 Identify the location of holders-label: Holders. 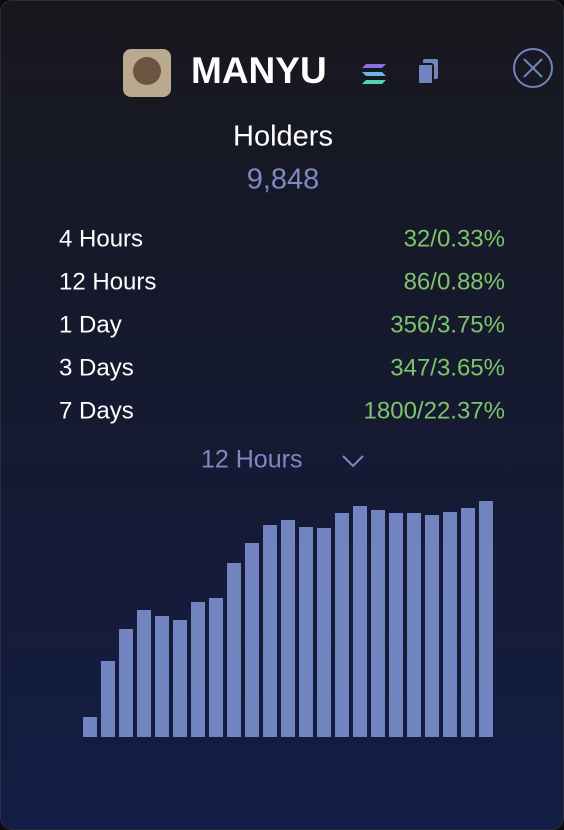
(283, 137).